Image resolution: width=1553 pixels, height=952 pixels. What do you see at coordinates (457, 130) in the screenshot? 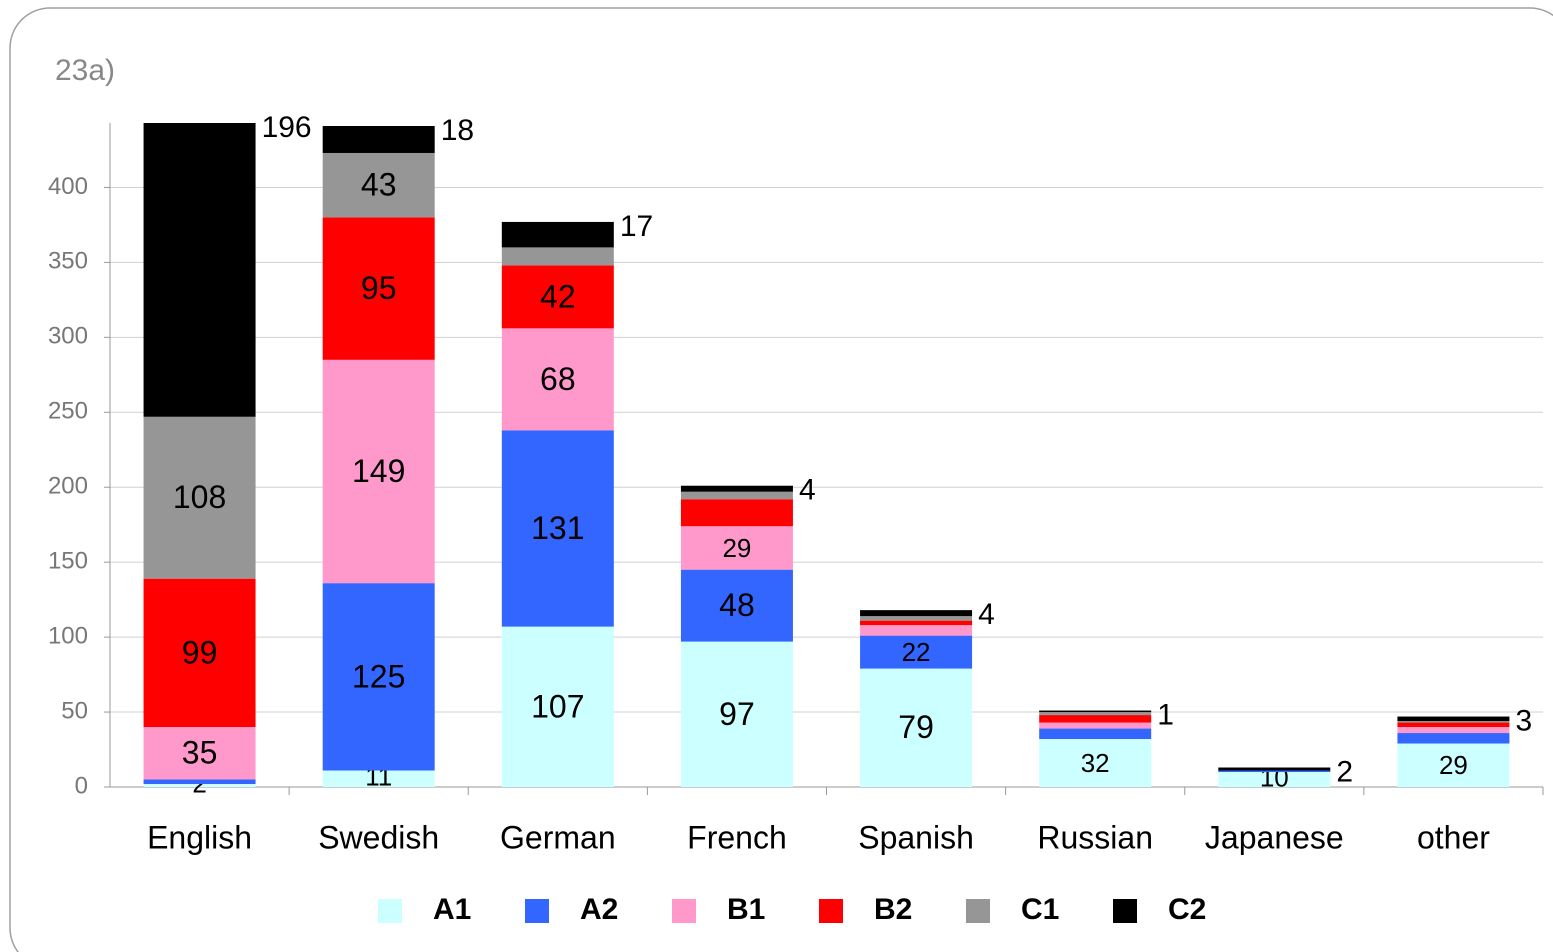
I see `data-label: 18` at bounding box center [457, 130].